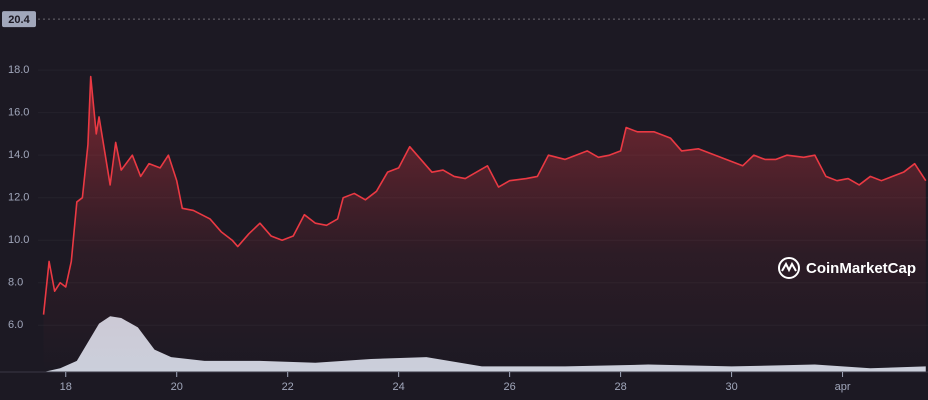 The width and height of the screenshot is (928, 400). I want to click on high-label: 20.4, so click(19, 20).